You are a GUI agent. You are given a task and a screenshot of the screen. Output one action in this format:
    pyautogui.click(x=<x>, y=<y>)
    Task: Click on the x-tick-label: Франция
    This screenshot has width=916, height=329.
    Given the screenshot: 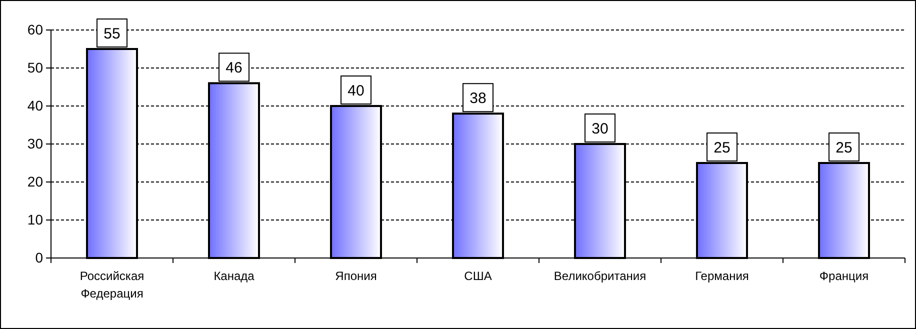 What is the action you would take?
    pyautogui.click(x=844, y=276)
    